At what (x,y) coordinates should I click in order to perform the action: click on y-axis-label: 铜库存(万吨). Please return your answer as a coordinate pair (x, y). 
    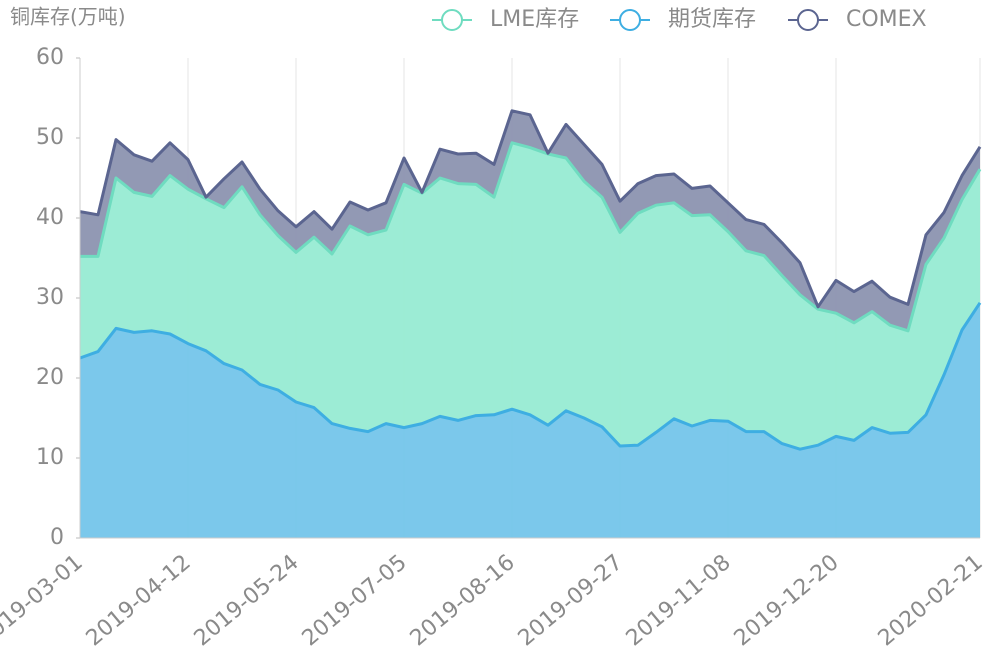
    Looking at the image, I should click on (68, 17).